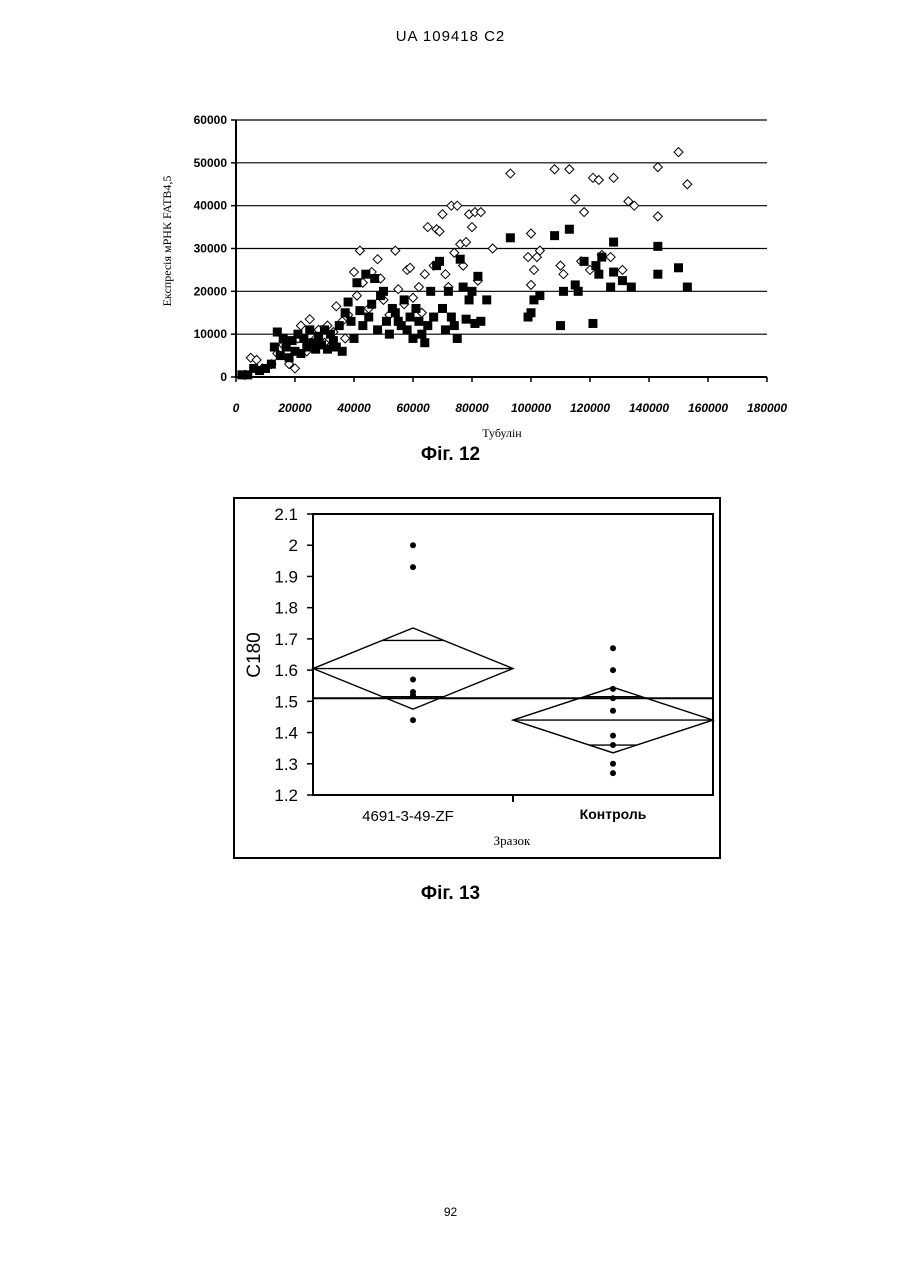  Describe the element at coordinates (254, 654) in the screenshot. I see `fig13-y-axis-label: C180` at that location.